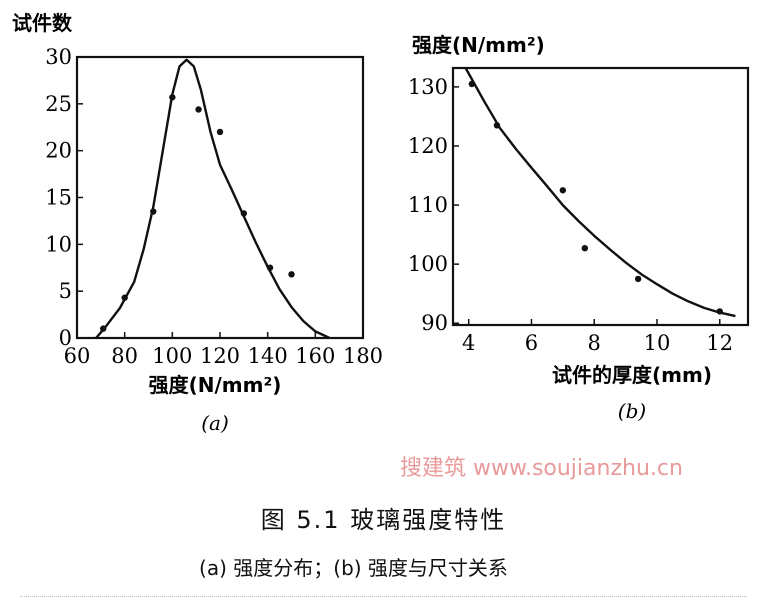 The width and height of the screenshot is (767, 600). Describe the element at coordinates (77, 356) in the screenshot. I see `panel-a-x-tick-label: 60` at that location.